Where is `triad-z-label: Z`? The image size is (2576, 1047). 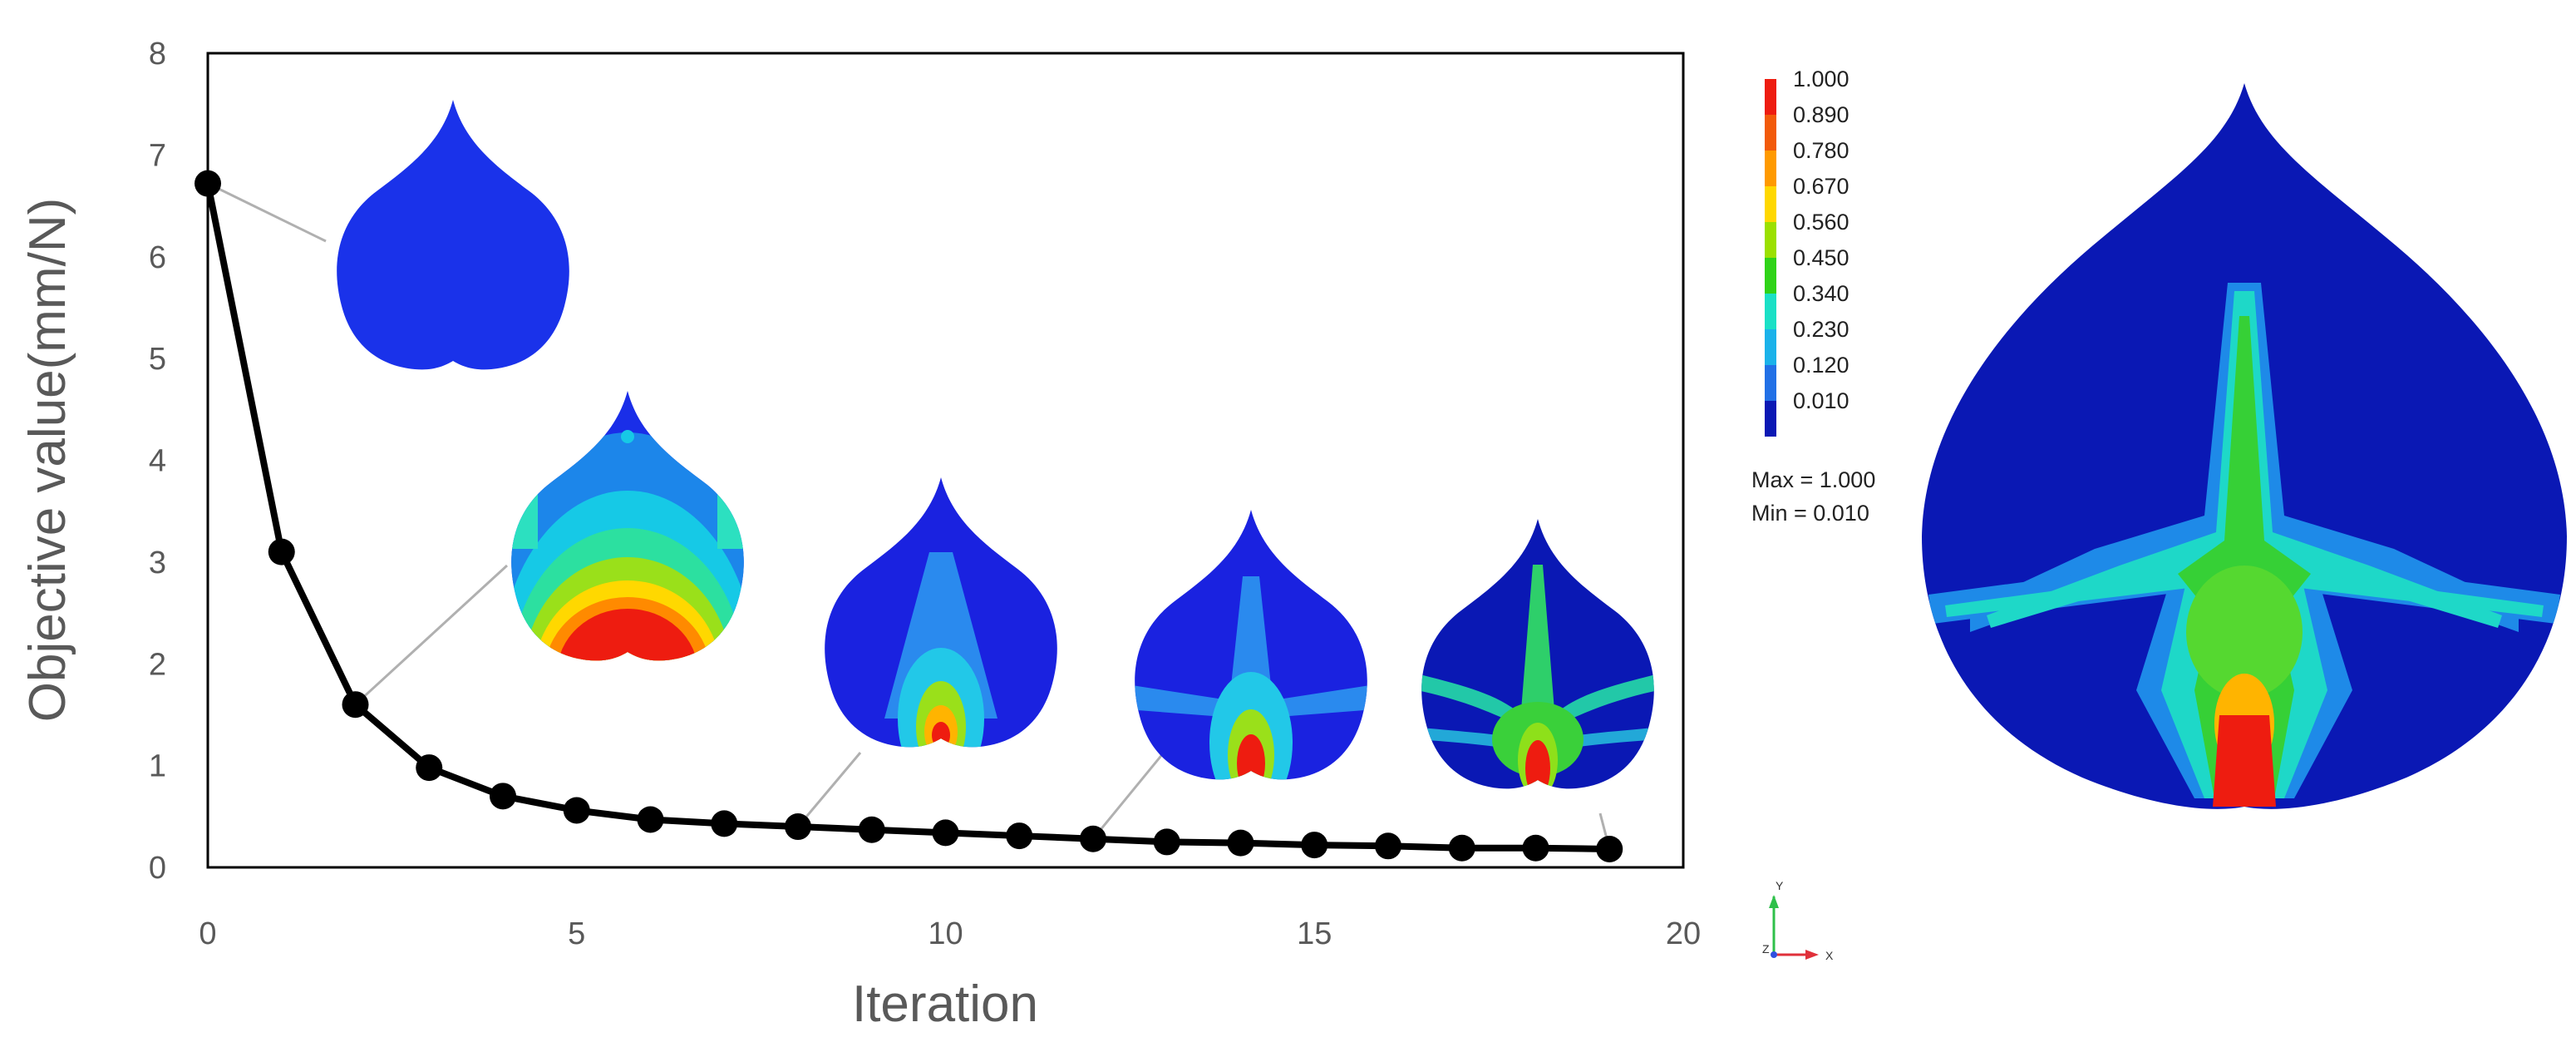 triad-z-label: Z is located at coordinates (1766, 949).